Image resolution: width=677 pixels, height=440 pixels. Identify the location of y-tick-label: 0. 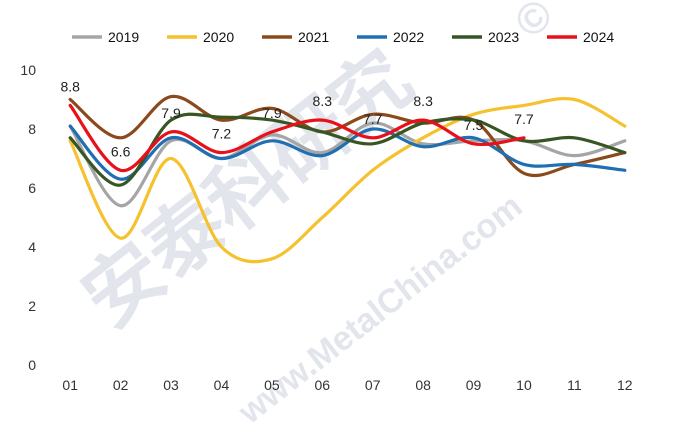
(32, 365).